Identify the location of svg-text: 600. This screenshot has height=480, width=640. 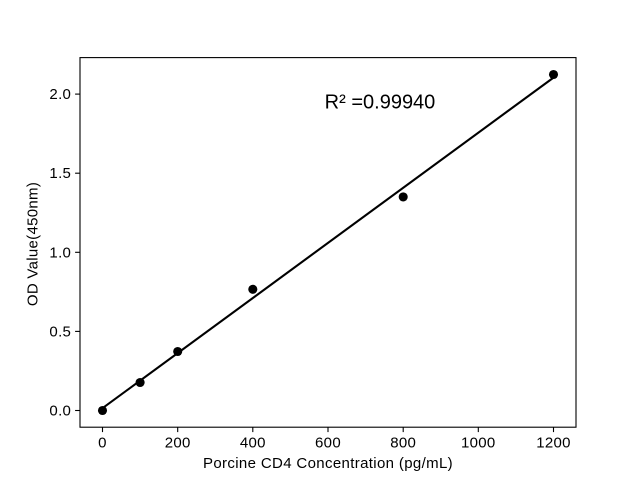
(328, 443).